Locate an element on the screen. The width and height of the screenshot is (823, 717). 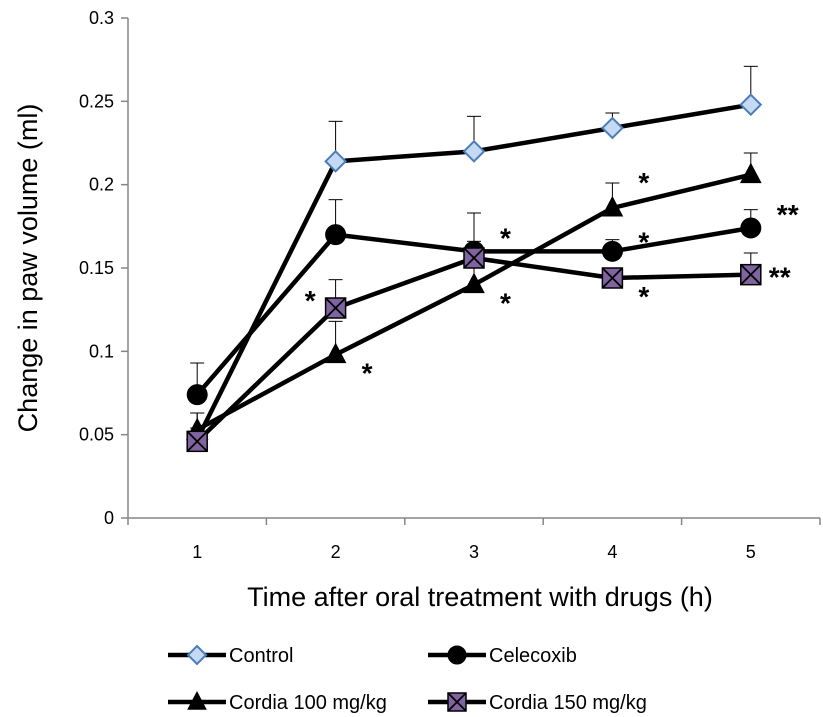
y-tick-label: 0.15 is located at coordinates (96, 268).